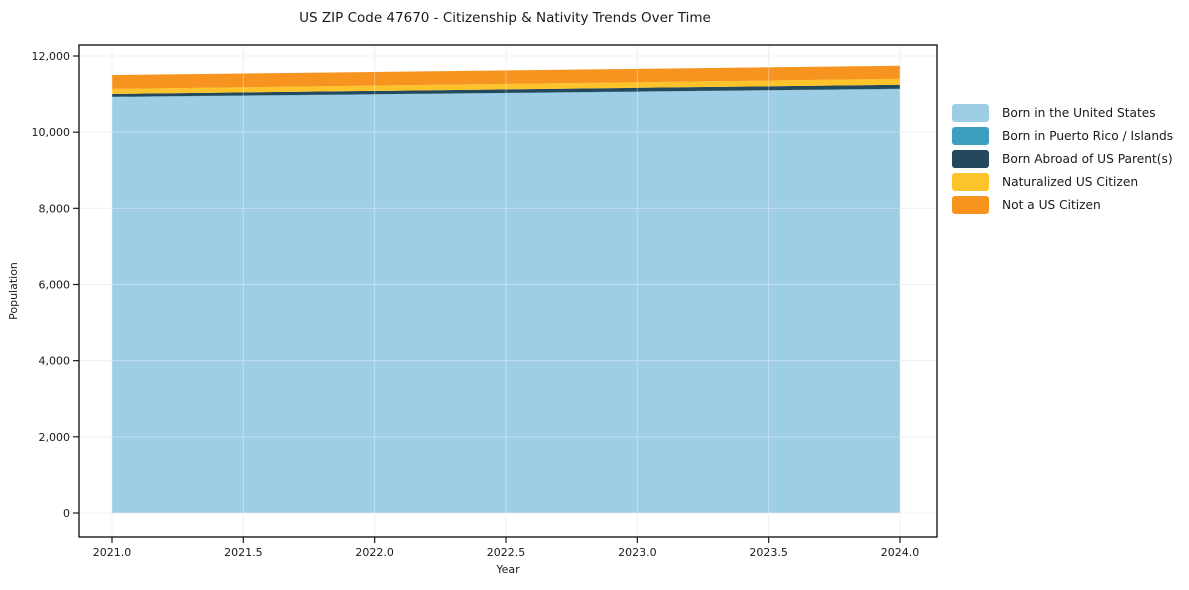  What do you see at coordinates (112, 552) in the screenshot?
I see `x-tick-label: 2021.0` at bounding box center [112, 552].